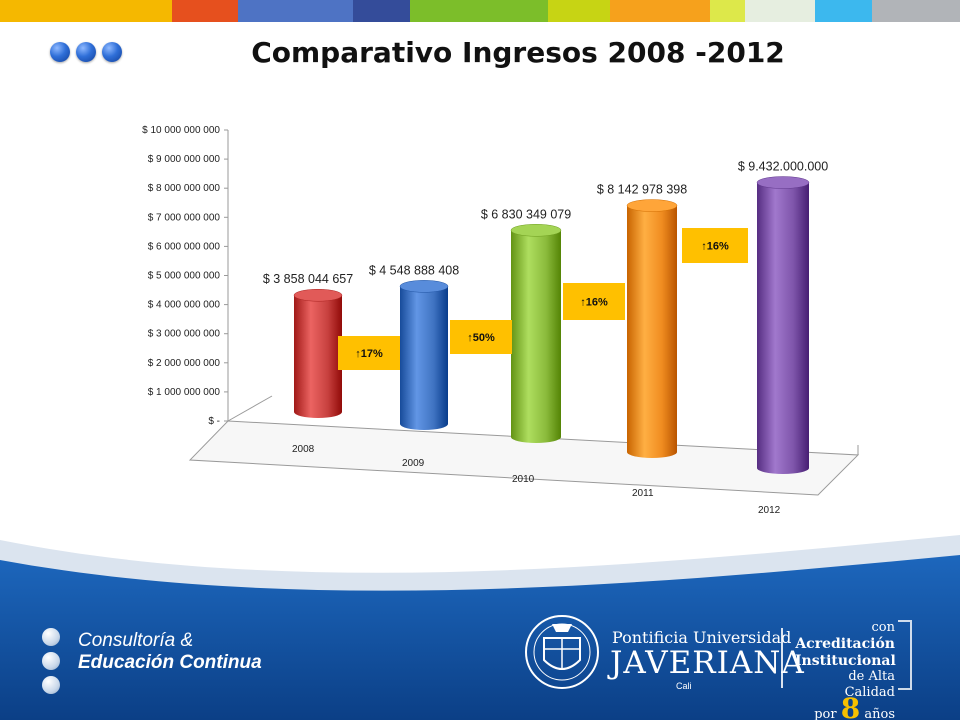 The width and height of the screenshot is (960, 725). What do you see at coordinates (707, 663) in the screenshot?
I see `university-name: JAVERIANA` at bounding box center [707, 663].